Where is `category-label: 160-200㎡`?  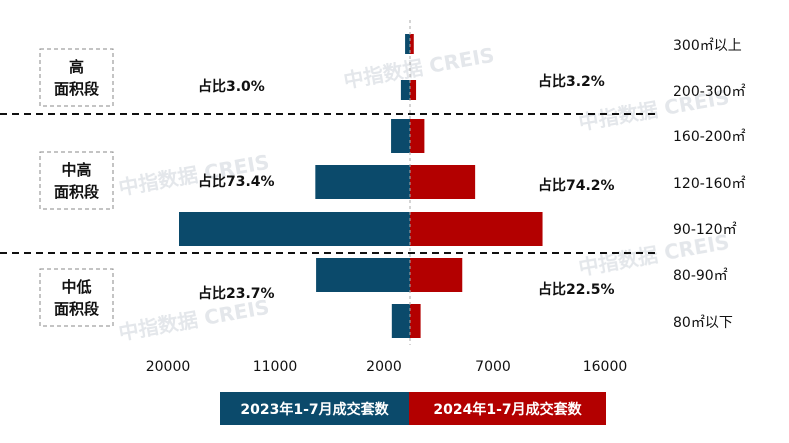 category-label: 160-200㎡ is located at coordinates (709, 137).